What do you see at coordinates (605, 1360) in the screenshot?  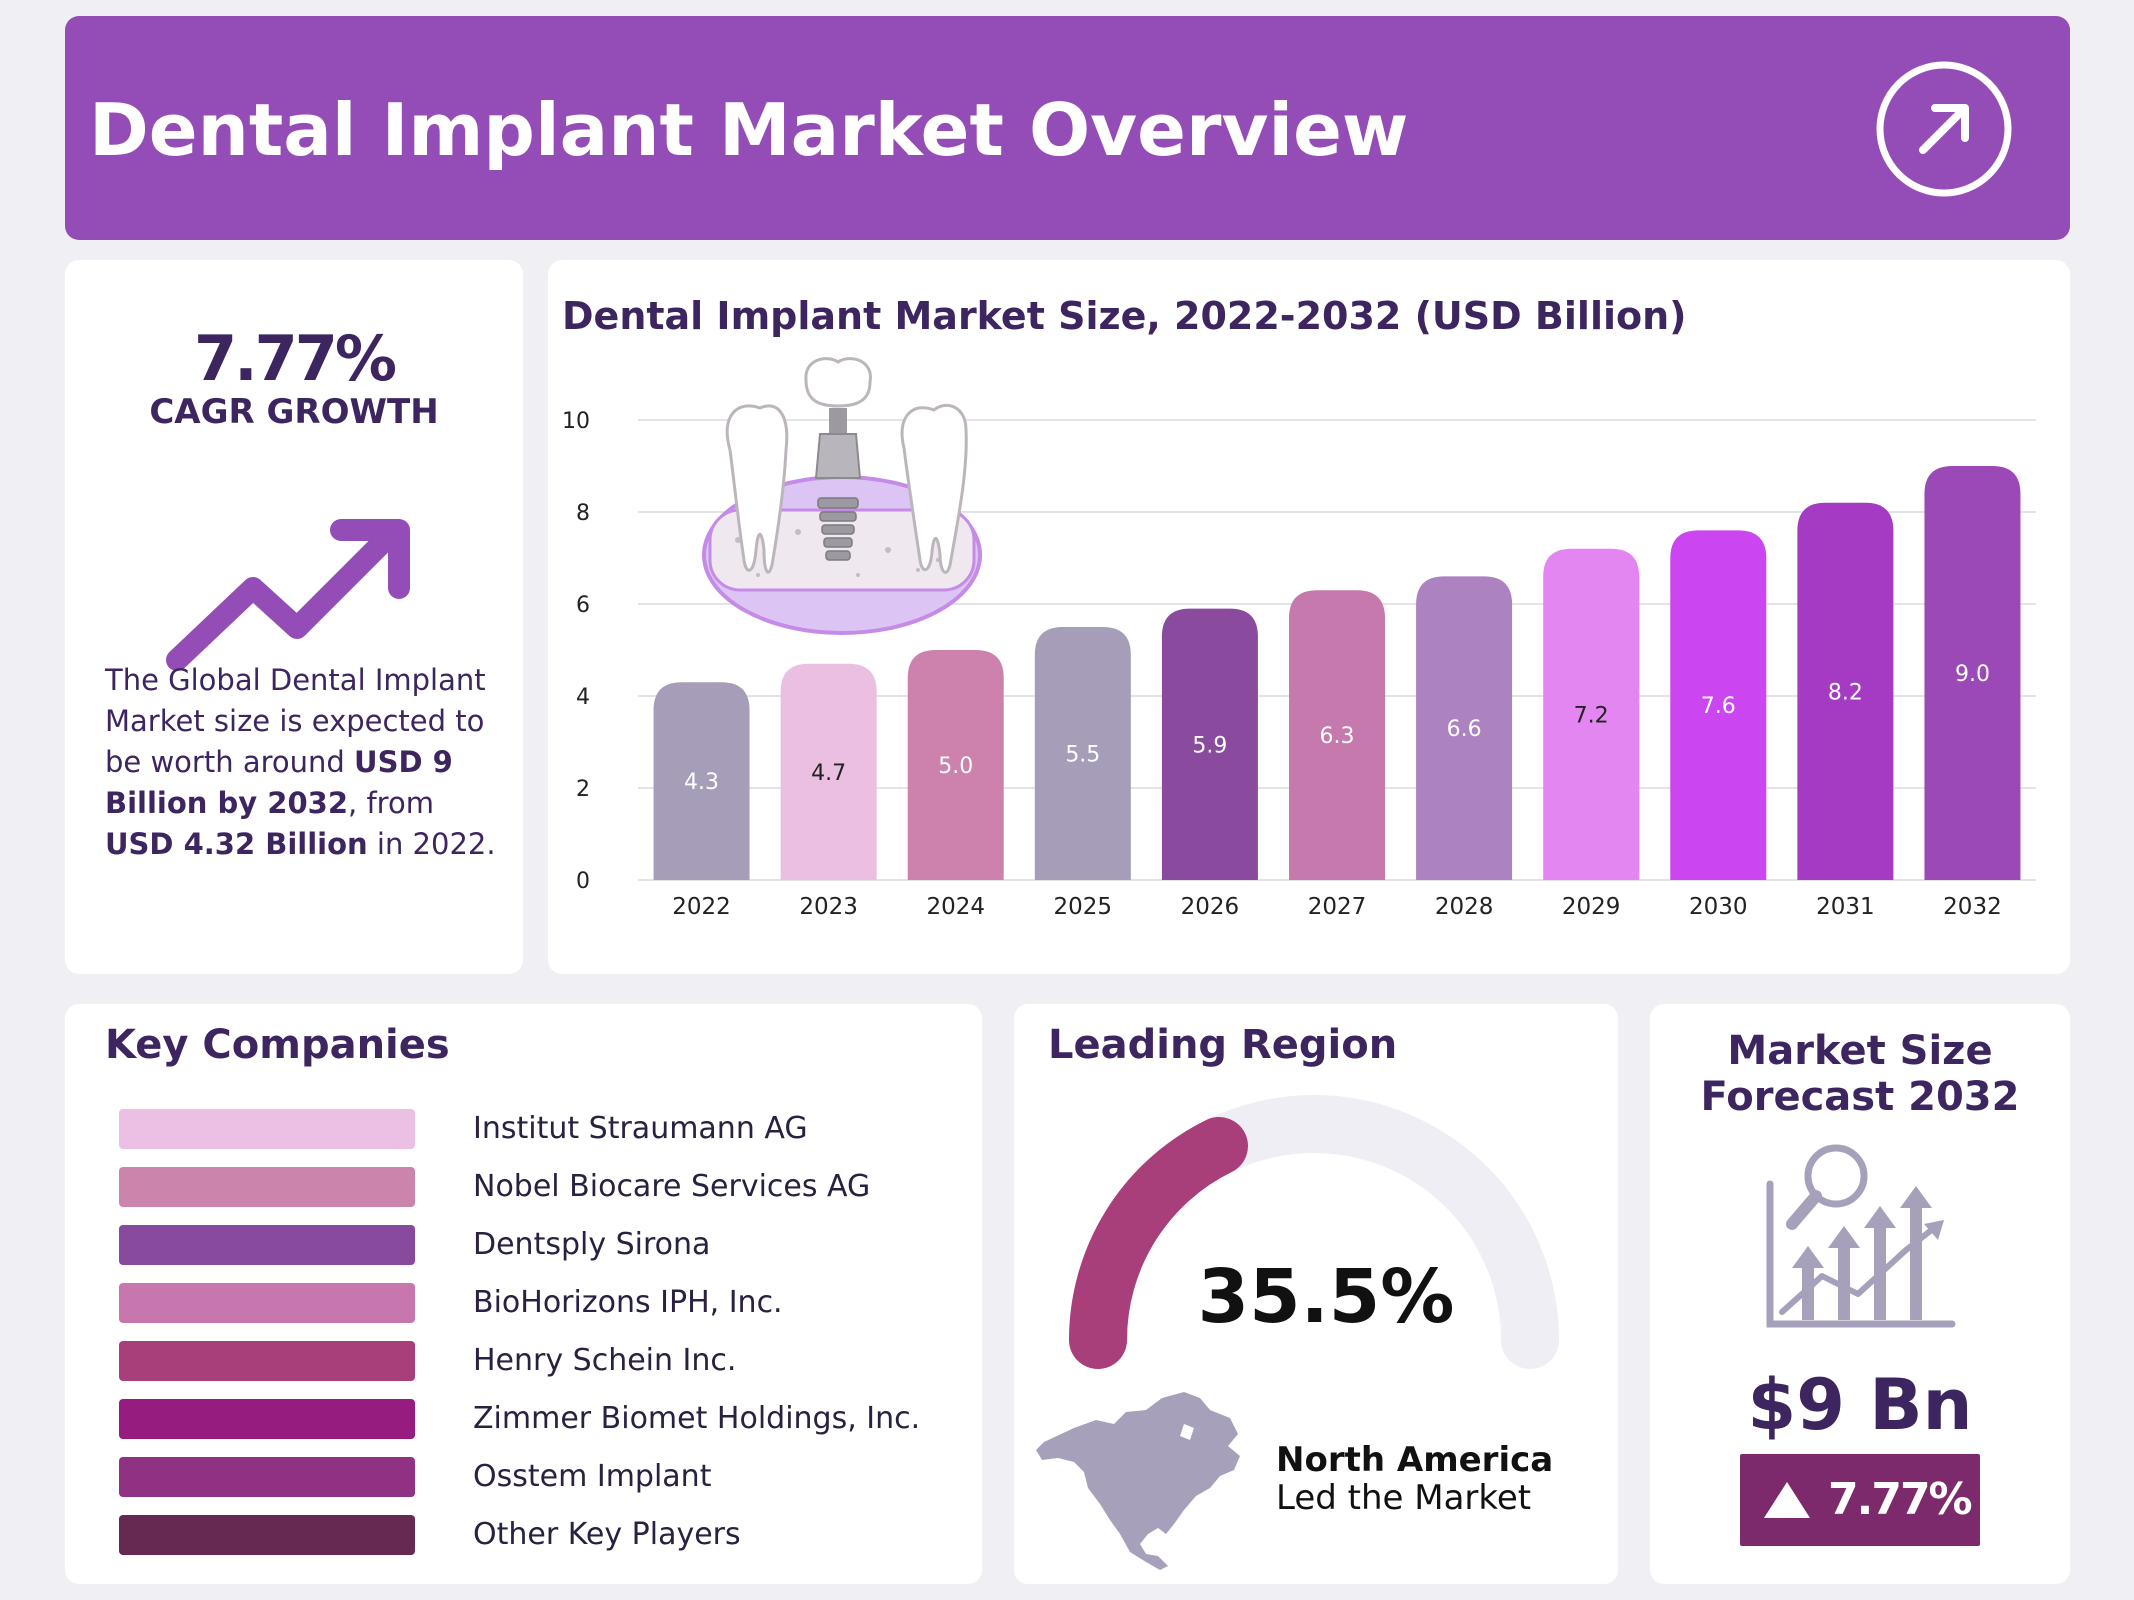 I see `company-name: Henry Schein Inc.` at bounding box center [605, 1360].